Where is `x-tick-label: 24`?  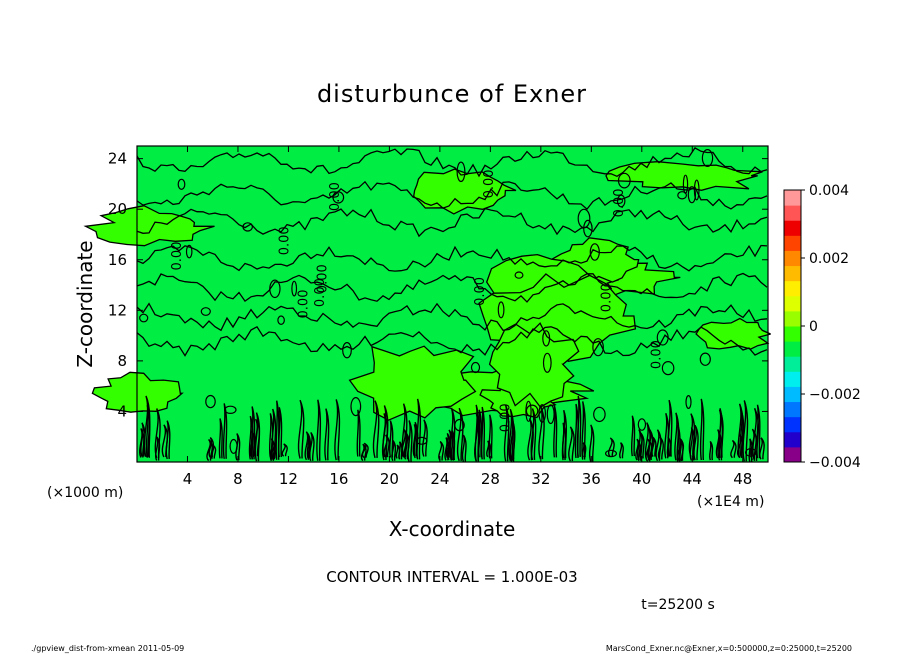 x-tick-label: 24 is located at coordinates (439, 479).